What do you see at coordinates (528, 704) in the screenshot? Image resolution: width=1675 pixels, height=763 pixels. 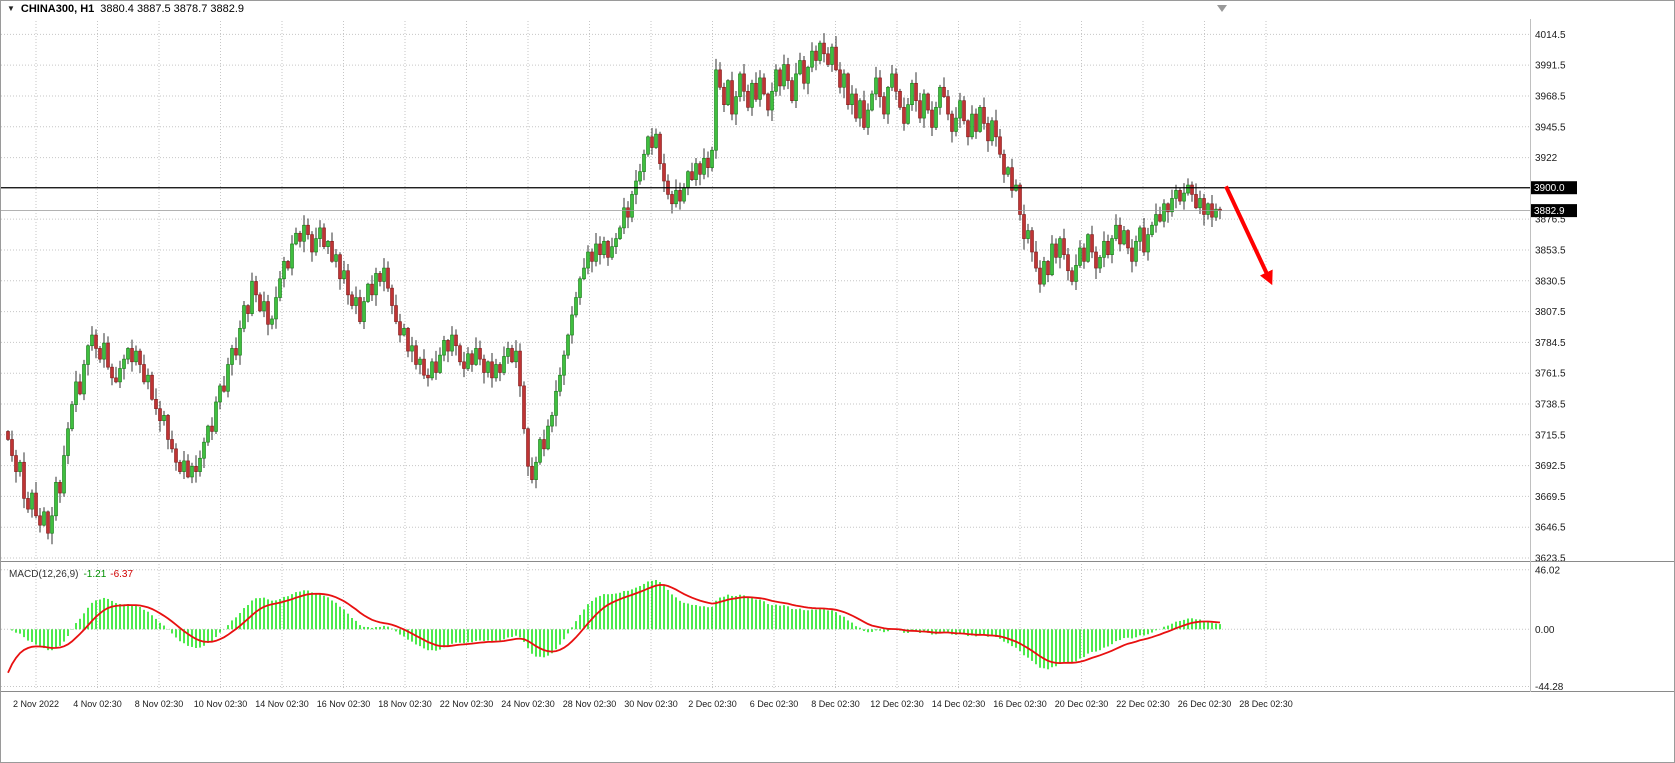 I see `x-axis-label: 24 Nov 02:30` at bounding box center [528, 704].